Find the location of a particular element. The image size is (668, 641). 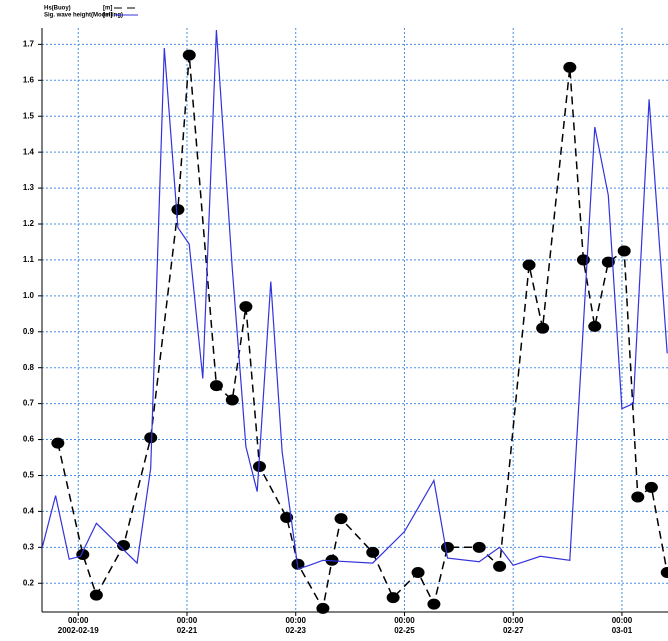

y-tick-label: 1.3 is located at coordinates (29, 187).